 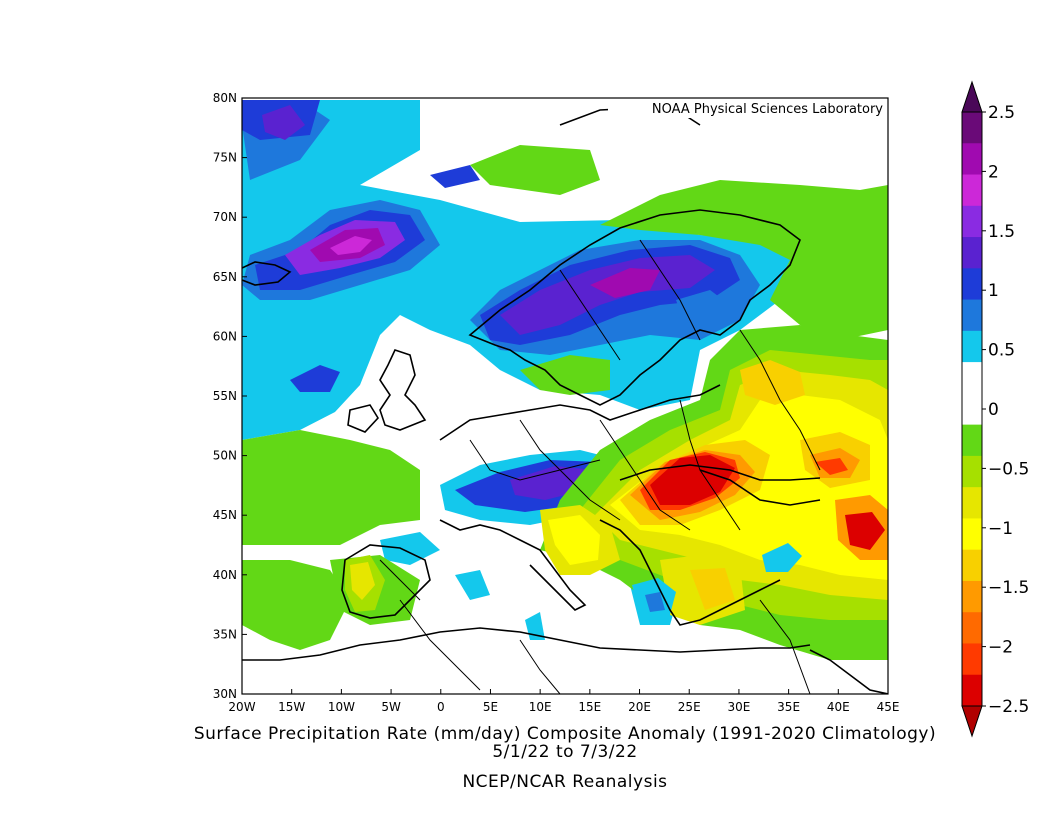 I want to click on y-tick-label: 45N, so click(x=225, y=515).